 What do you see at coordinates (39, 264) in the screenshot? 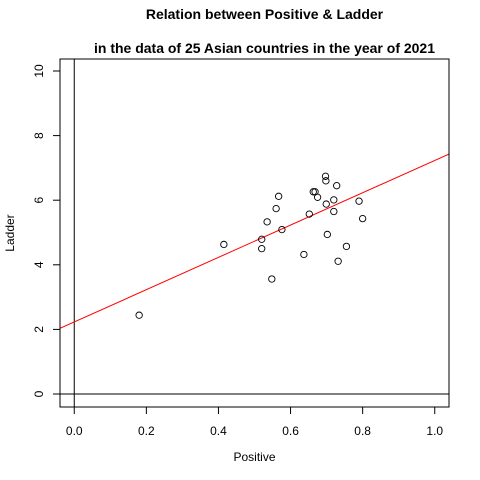
I see `y-tick-label: 4` at bounding box center [39, 264].